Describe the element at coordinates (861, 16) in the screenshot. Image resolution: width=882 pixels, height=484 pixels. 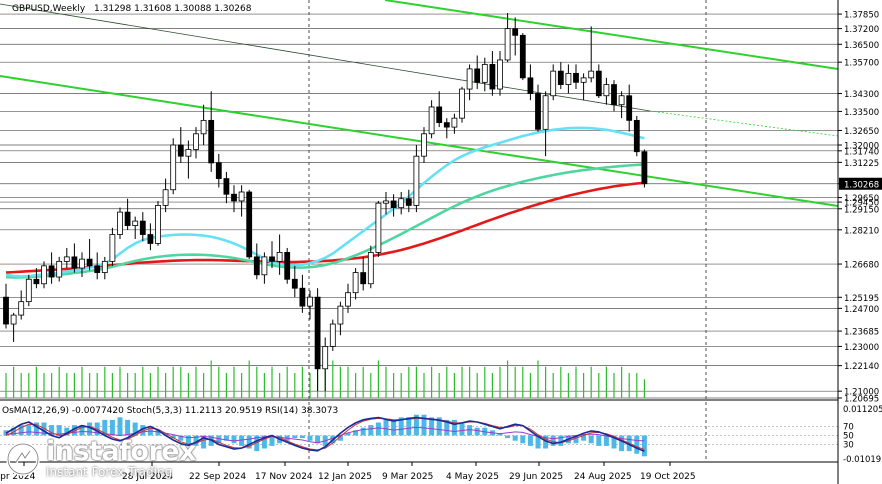
I see `price-tick-label: 1.37850` at that location.